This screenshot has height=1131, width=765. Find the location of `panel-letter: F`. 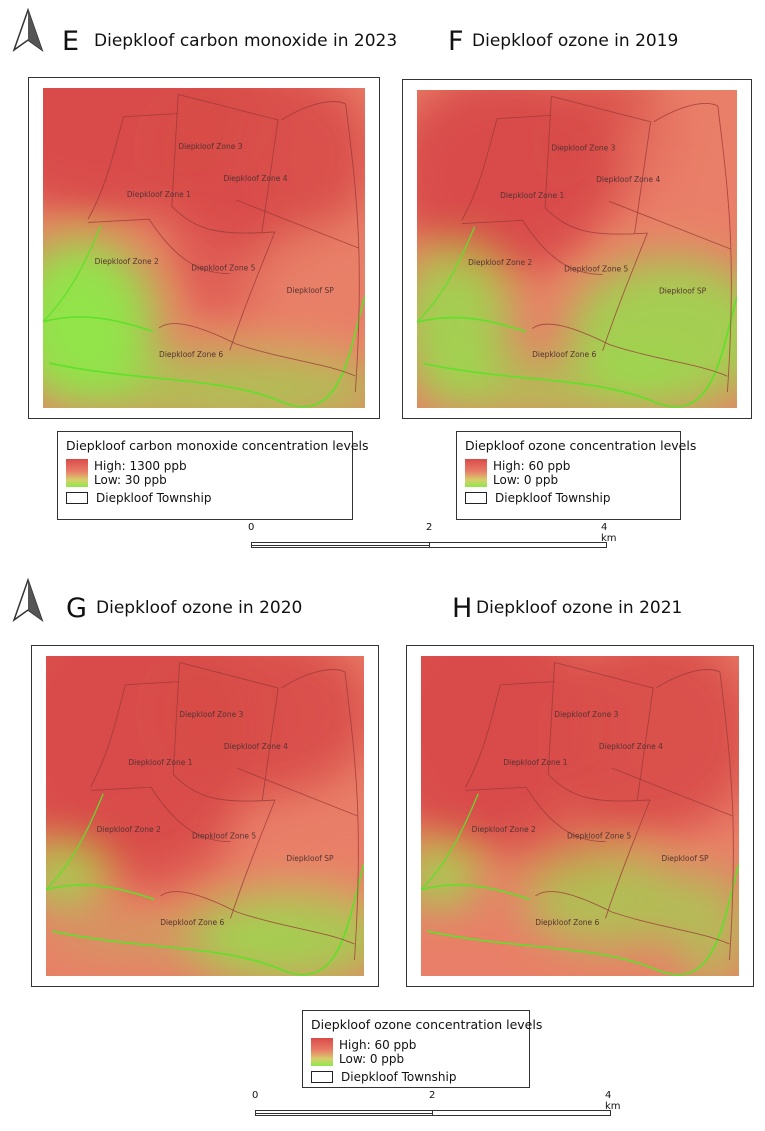

panel-letter: F is located at coordinates (456, 41).